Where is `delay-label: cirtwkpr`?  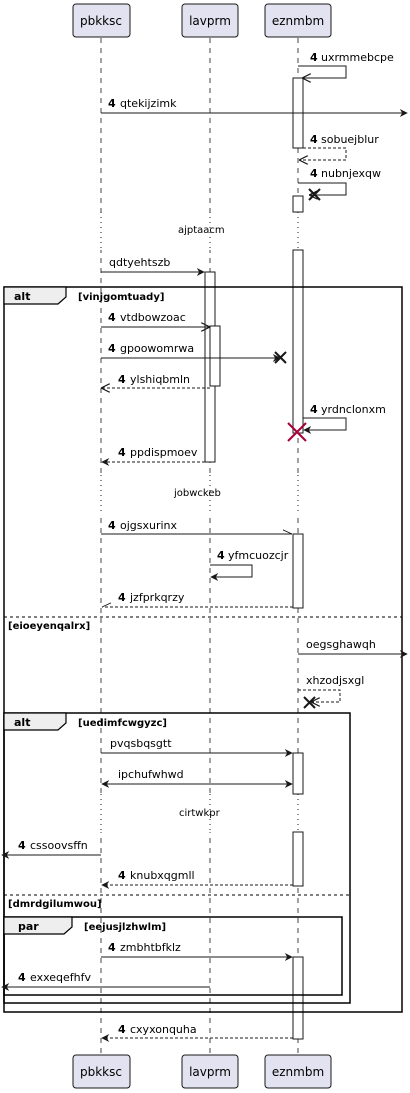 delay-label: cirtwkpr is located at coordinates (200, 813).